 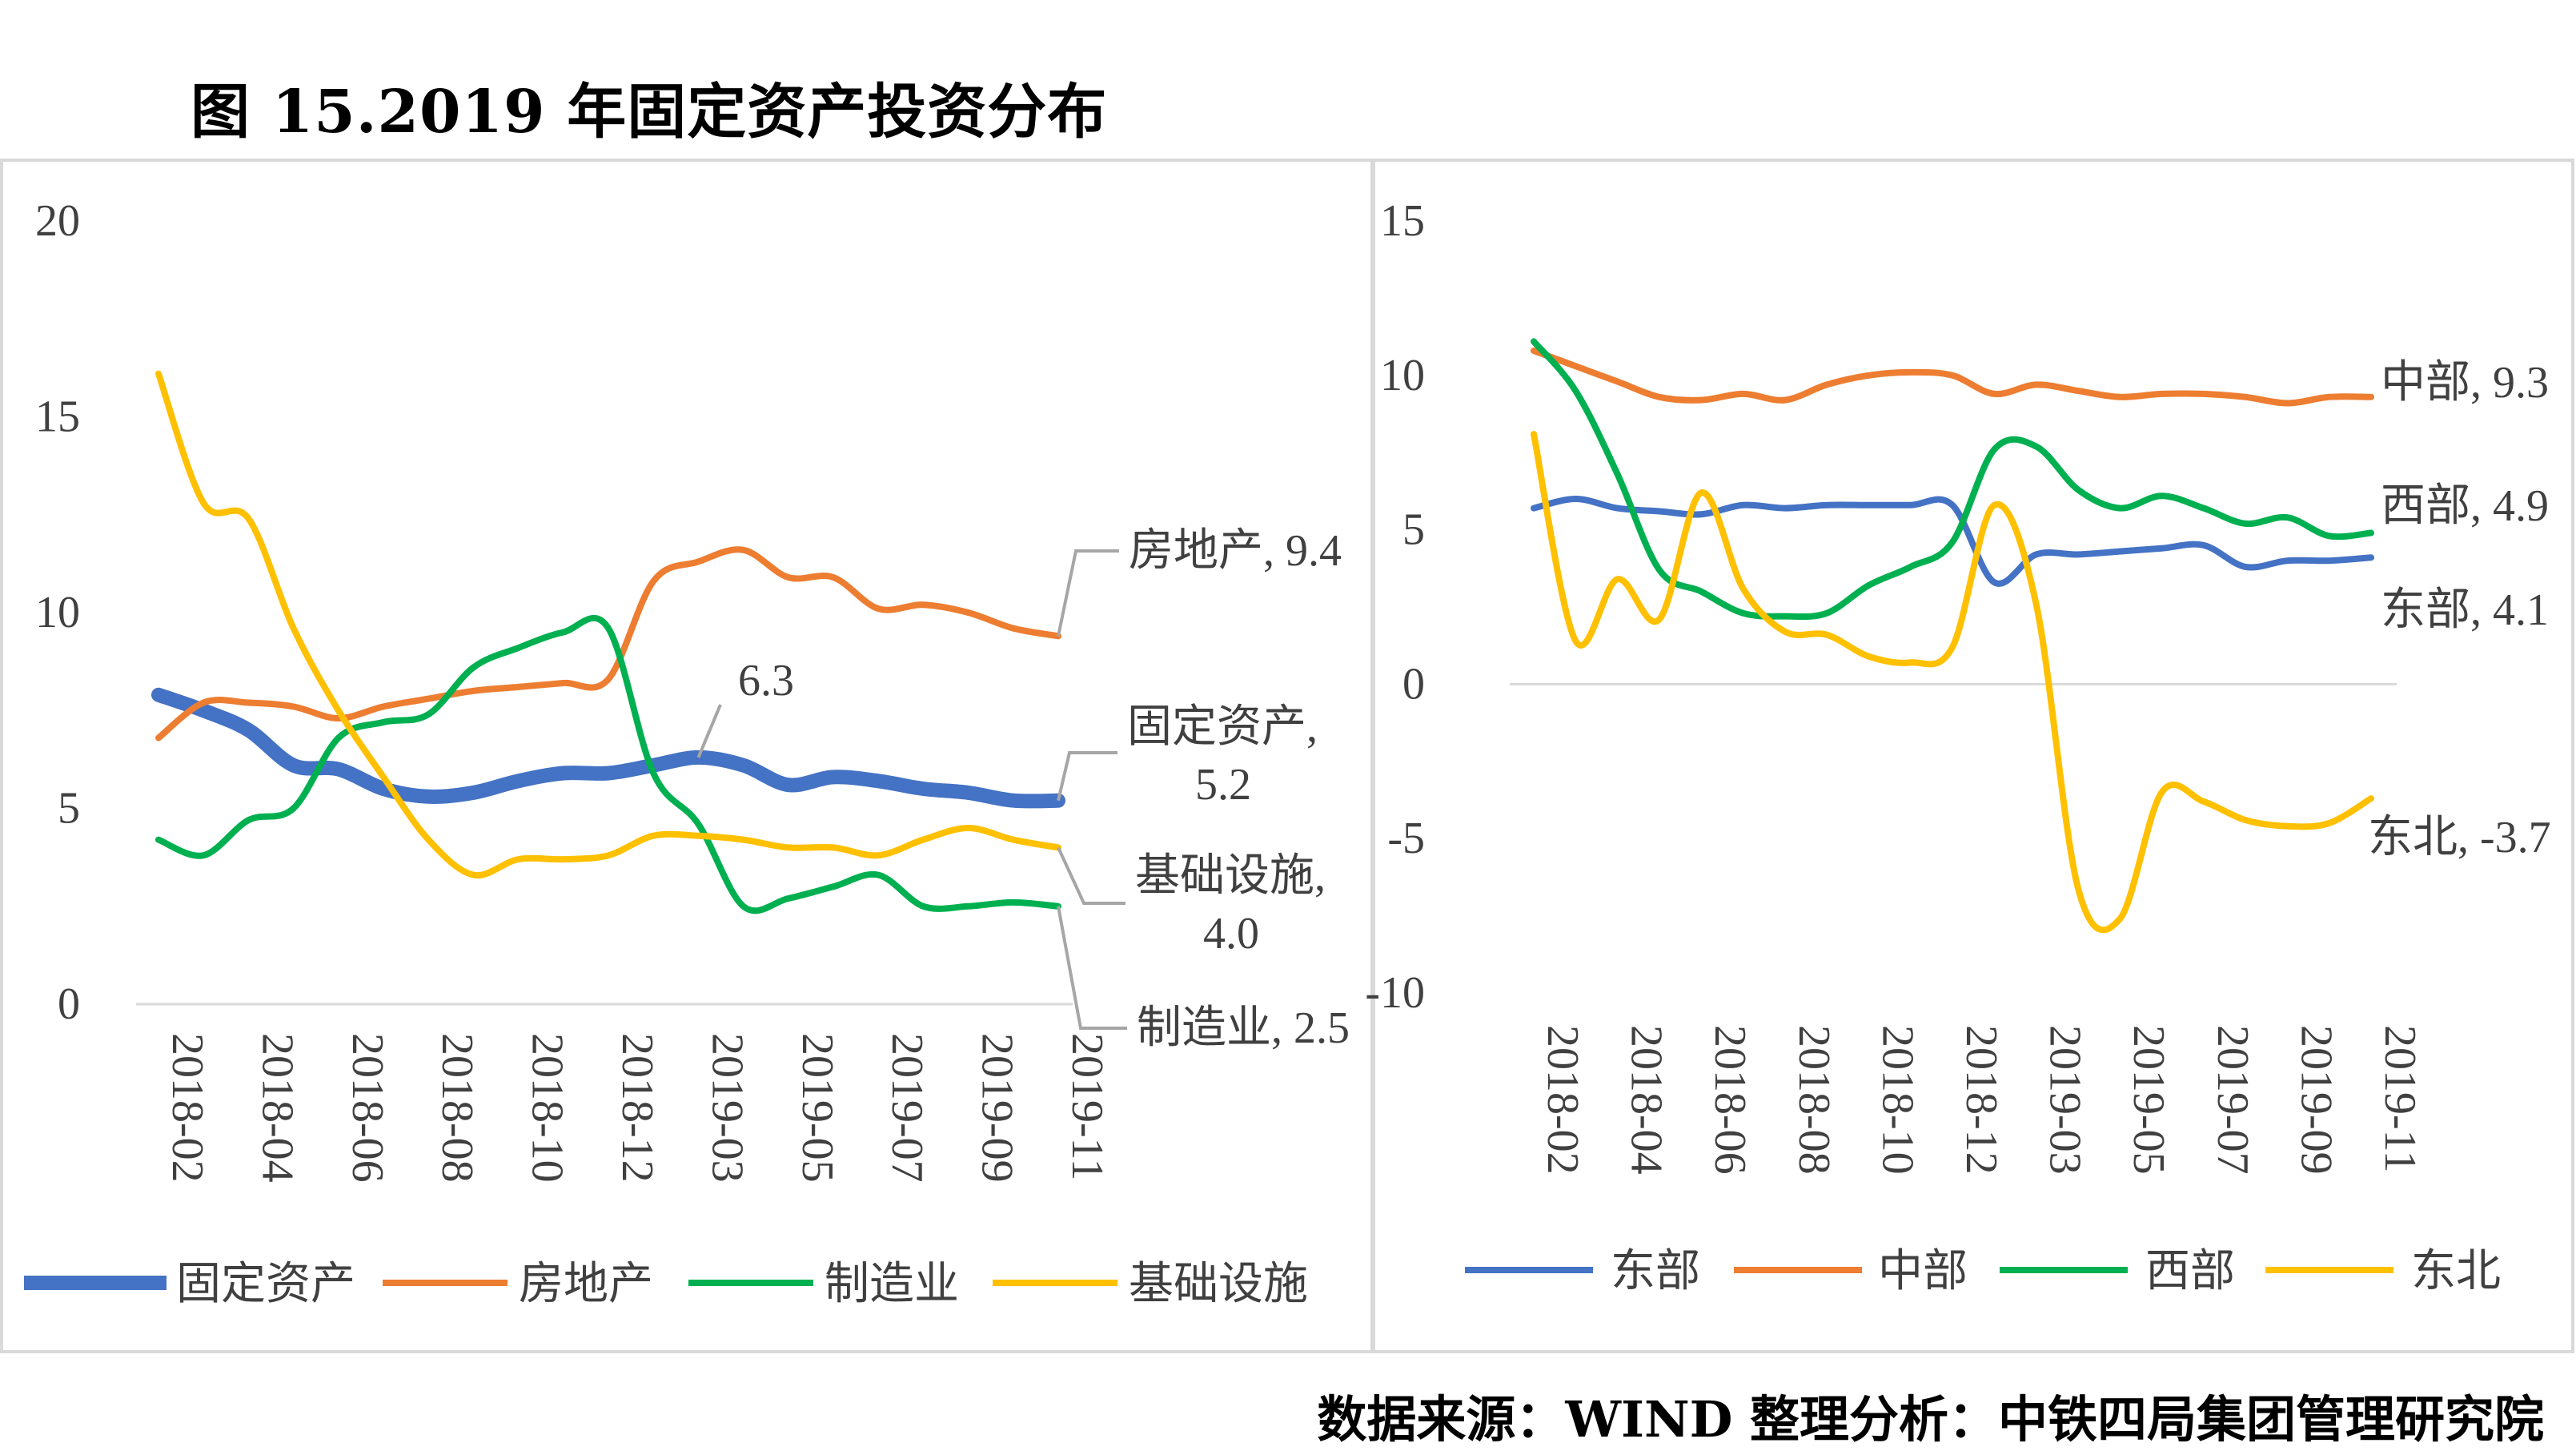 I want to click on legend-label-3: 基础设施, so click(x=1219, y=1284).